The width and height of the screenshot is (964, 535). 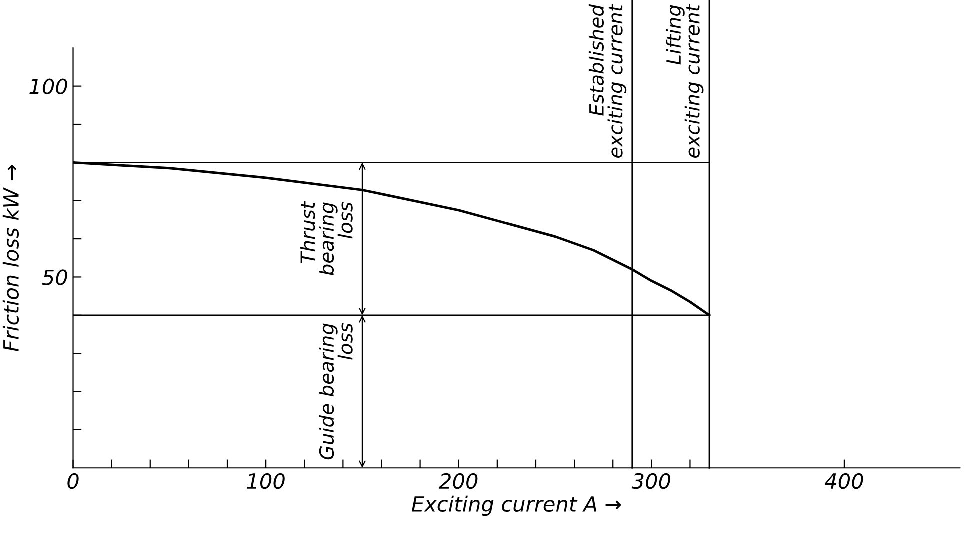 What do you see at coordinates (55, 278) in the screenshot?
I see `y-tick-label: 50` at bounding box center [55, 278].